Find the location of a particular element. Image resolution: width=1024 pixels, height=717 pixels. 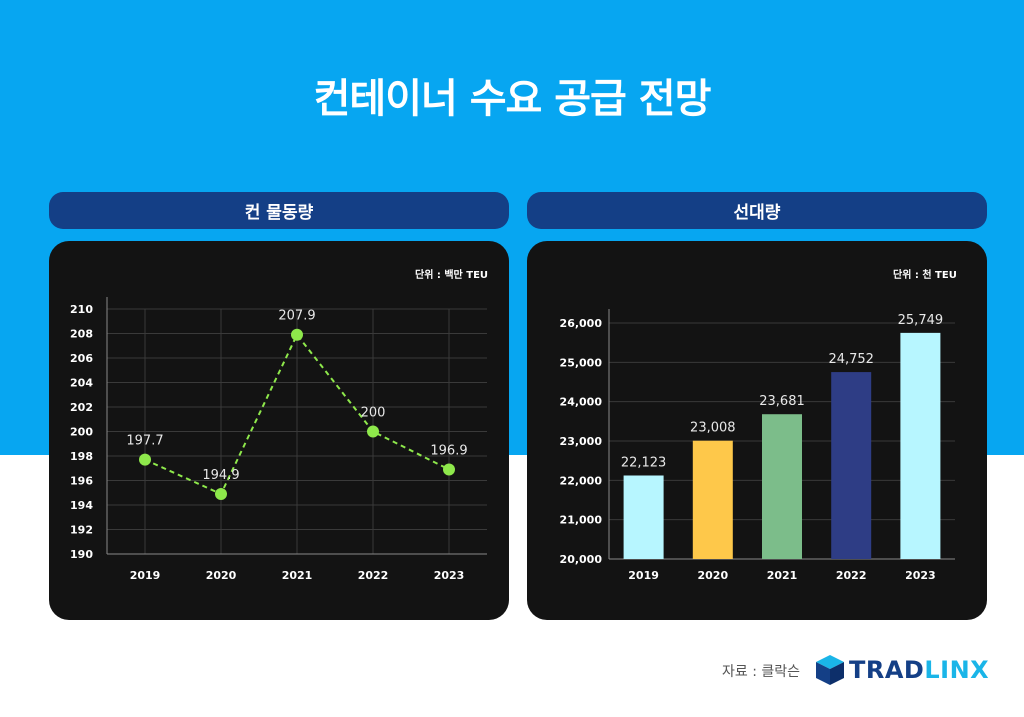

y-tick-label: 192 is located at coordinates (81, 530).